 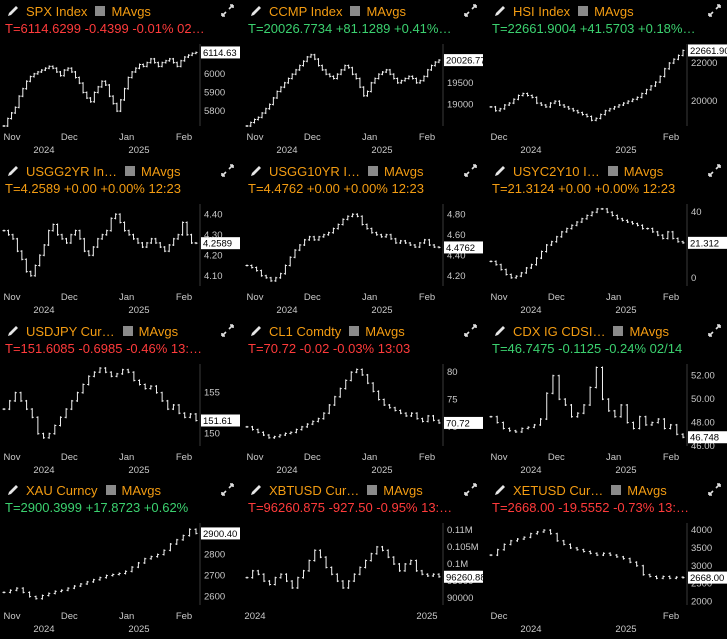 I want to click on security-title: XAU Curncy, so click(x=62, y=490).